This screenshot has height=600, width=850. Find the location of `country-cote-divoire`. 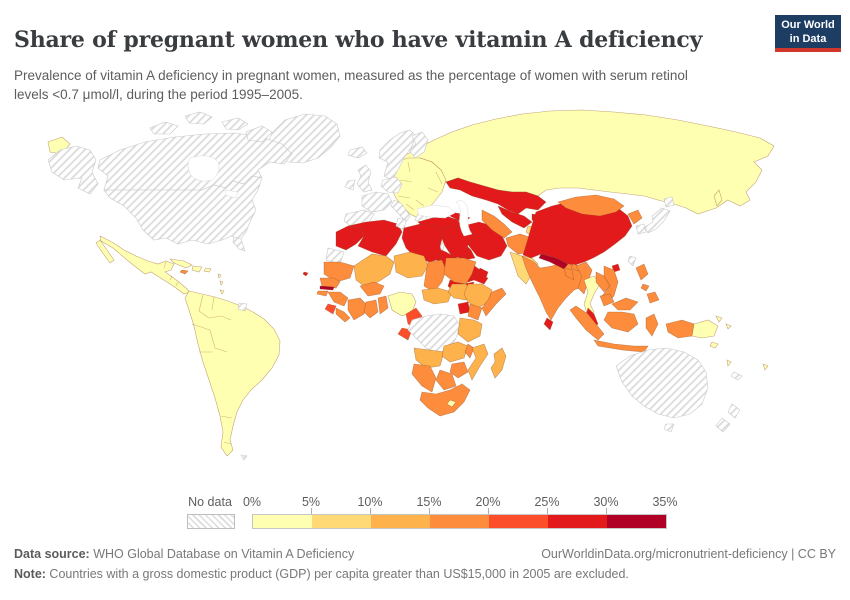

country-cote-divoire is located at coordinates (357, 309).